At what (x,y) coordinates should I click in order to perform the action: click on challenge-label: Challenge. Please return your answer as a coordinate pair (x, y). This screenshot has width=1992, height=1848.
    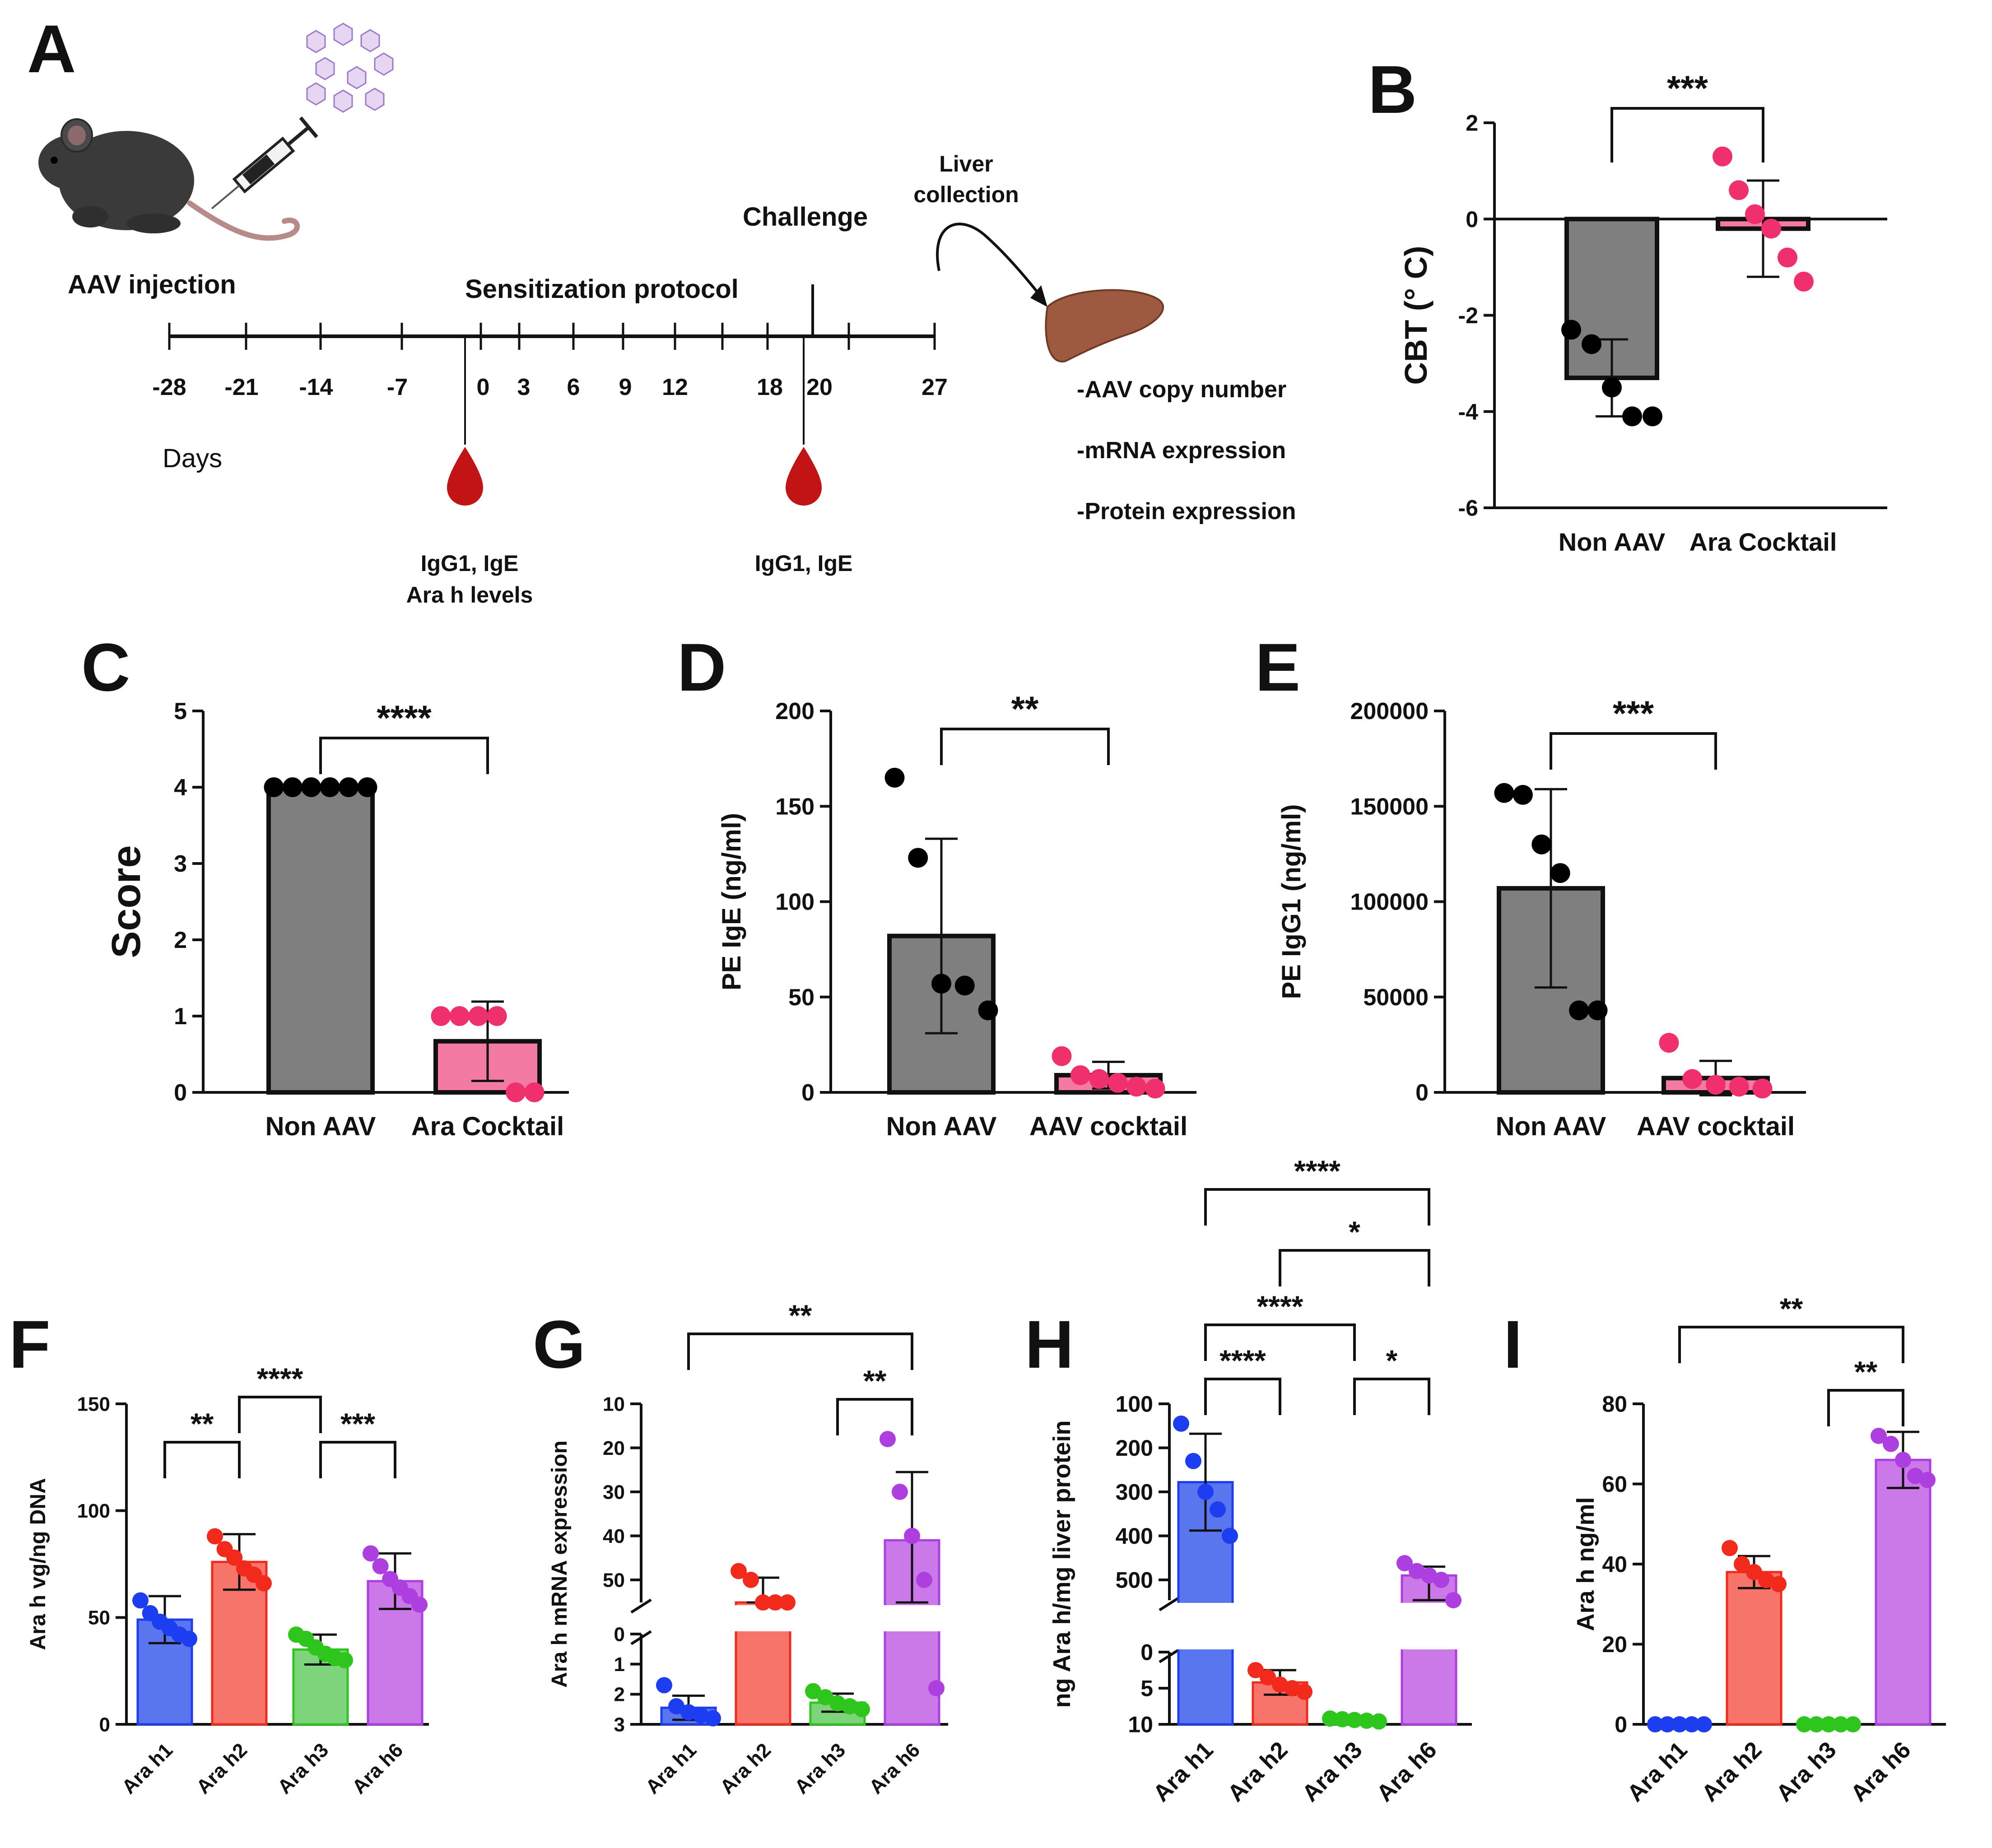
    Looking at the image, I should click on (805, 217).